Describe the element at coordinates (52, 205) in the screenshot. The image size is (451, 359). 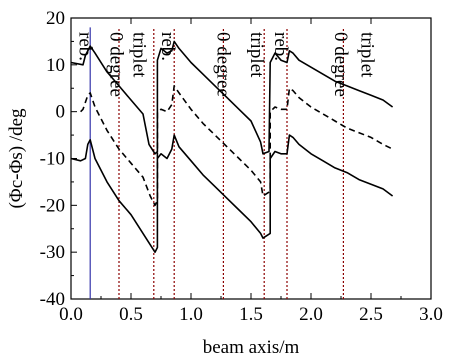
I see `y-tick-label: -20` at that location.